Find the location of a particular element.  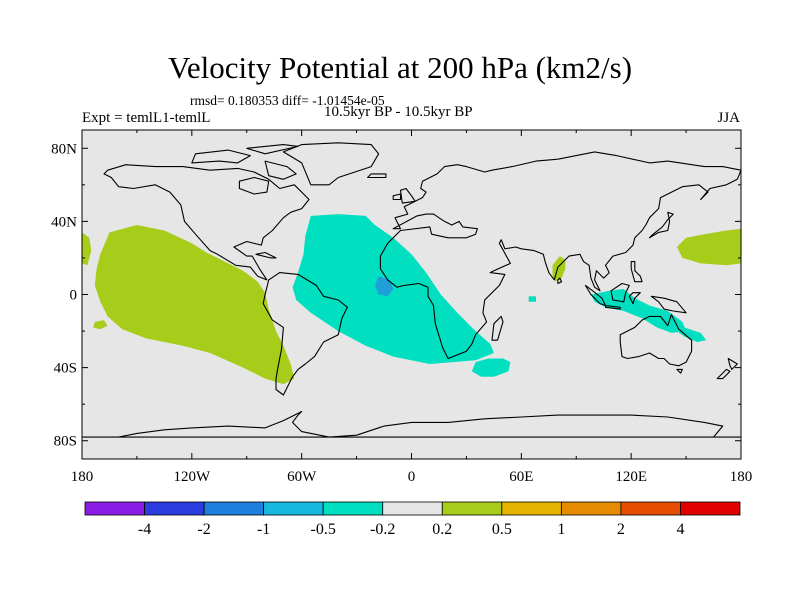

field-region-dateline-positive is located at coordinates (87, 249).